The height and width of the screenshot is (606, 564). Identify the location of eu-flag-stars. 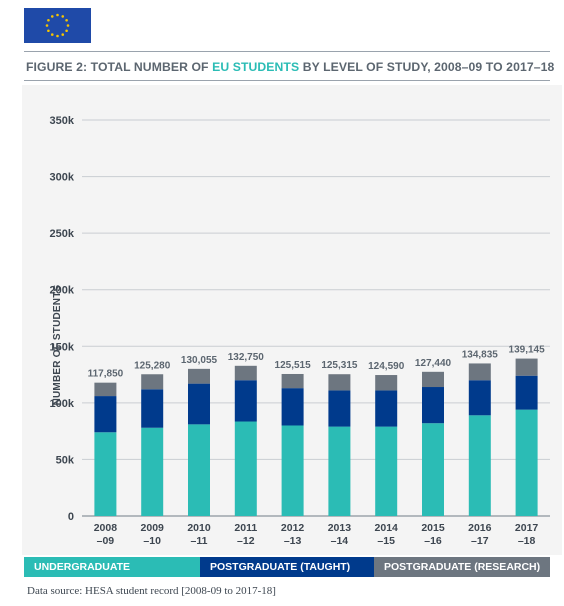
(57, 25).